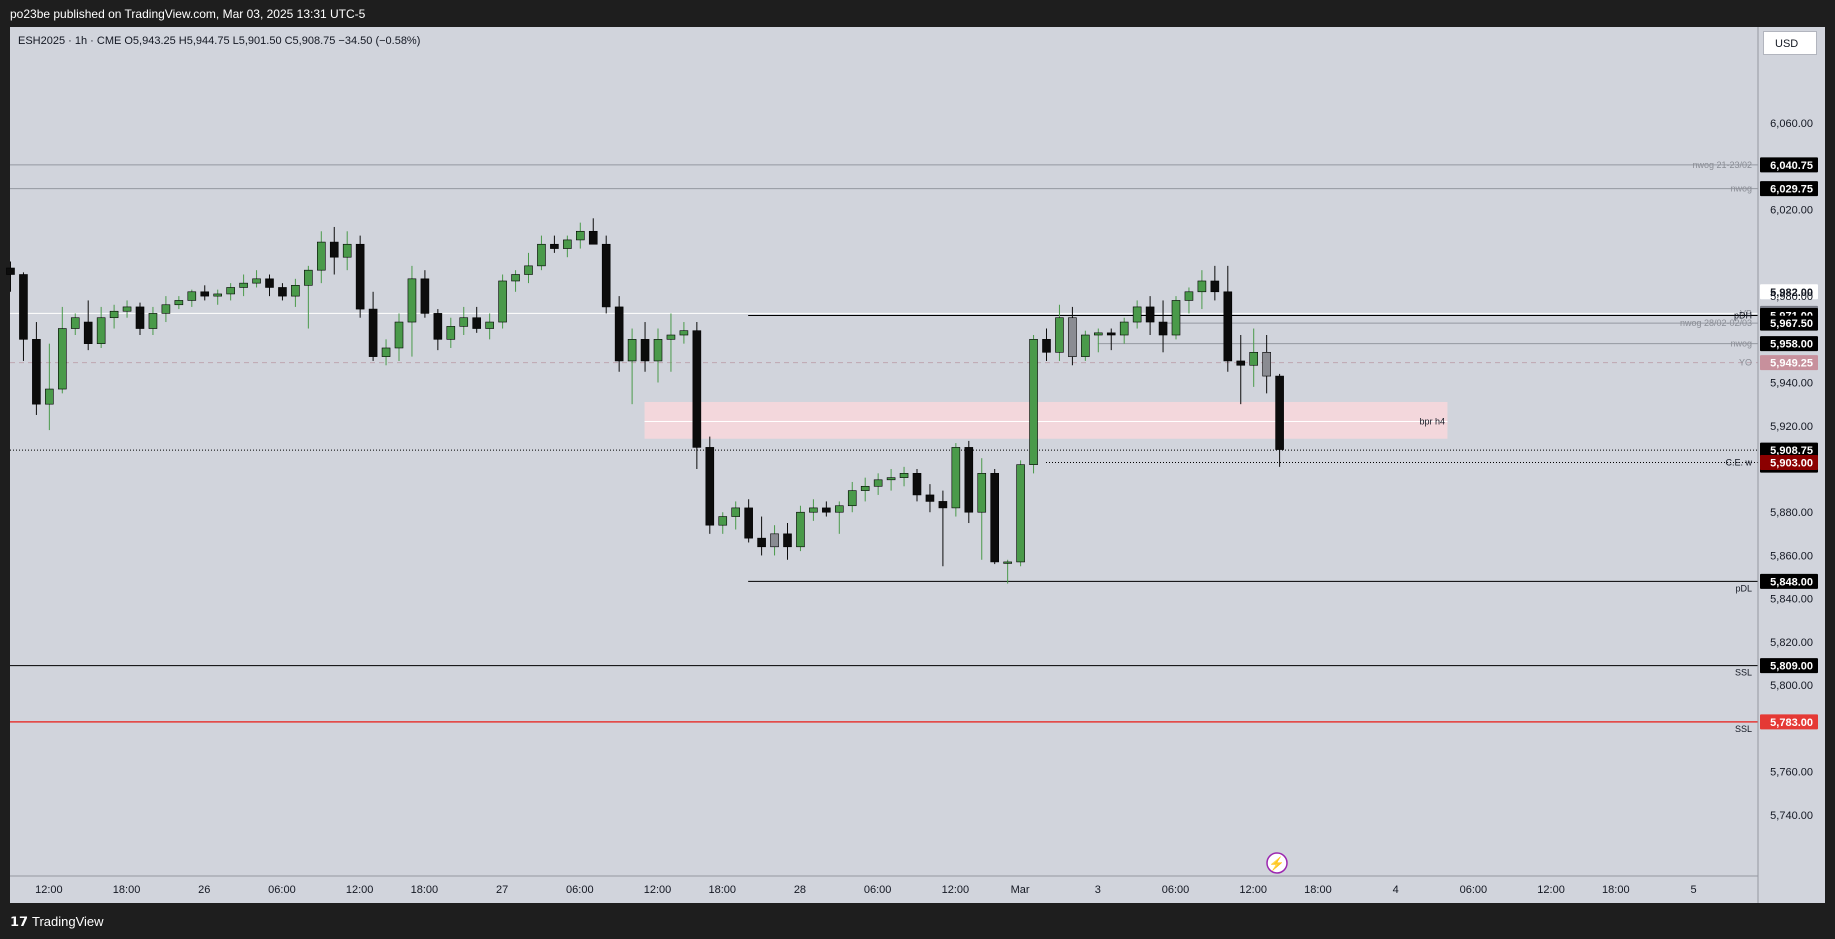  I want to click on x-tick-9: 18:00, so click(722, 890).